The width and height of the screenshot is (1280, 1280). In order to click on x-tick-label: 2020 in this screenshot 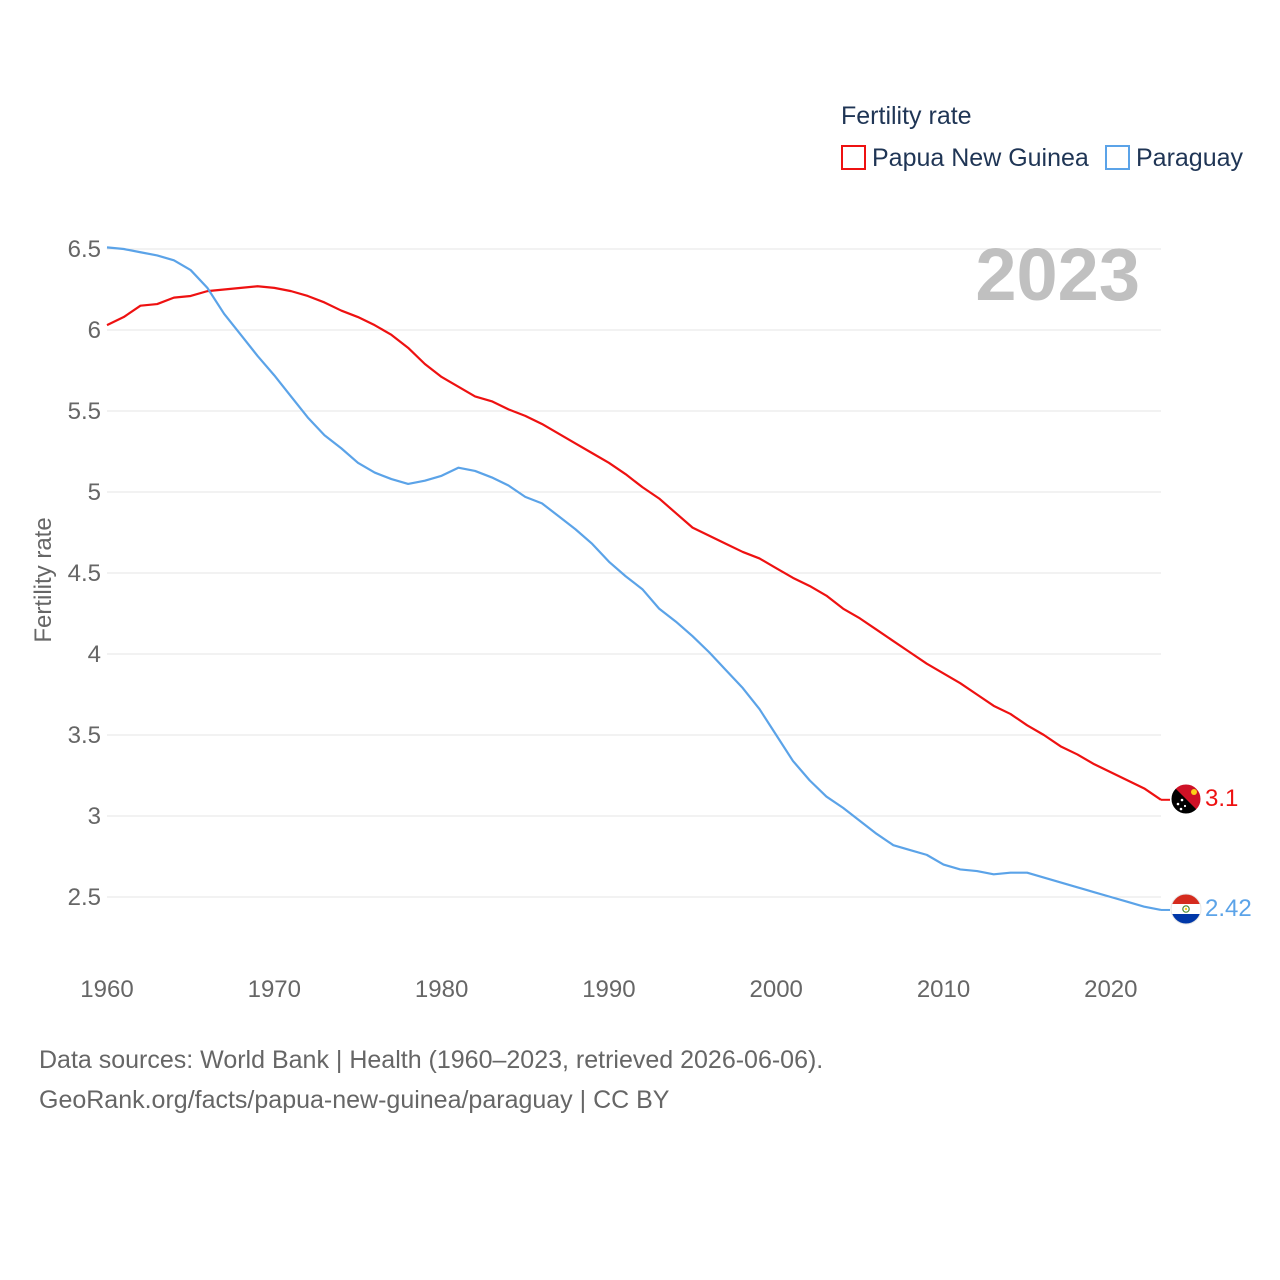, I will do `click(1110, 989)`.